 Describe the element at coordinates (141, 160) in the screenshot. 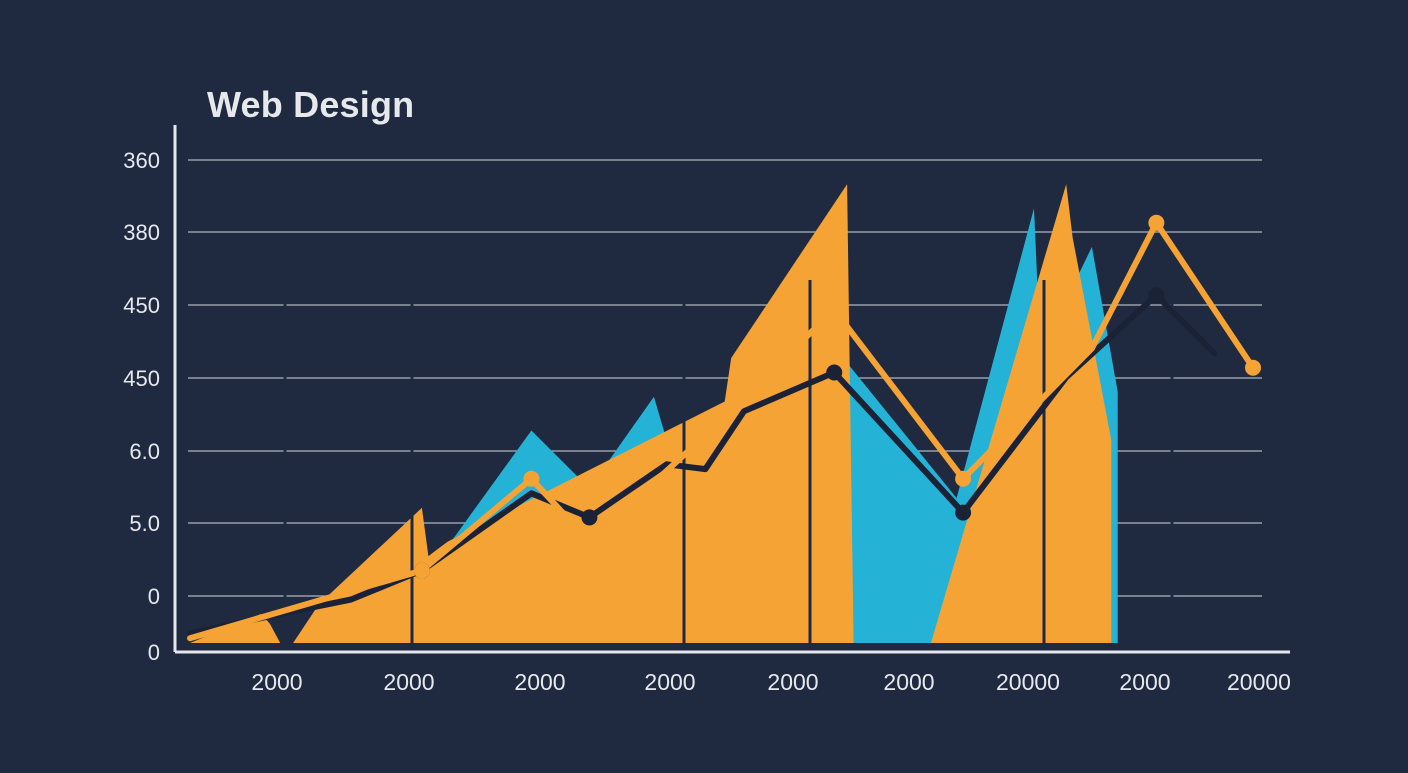

I see `y-tick-label: 360` at that location.